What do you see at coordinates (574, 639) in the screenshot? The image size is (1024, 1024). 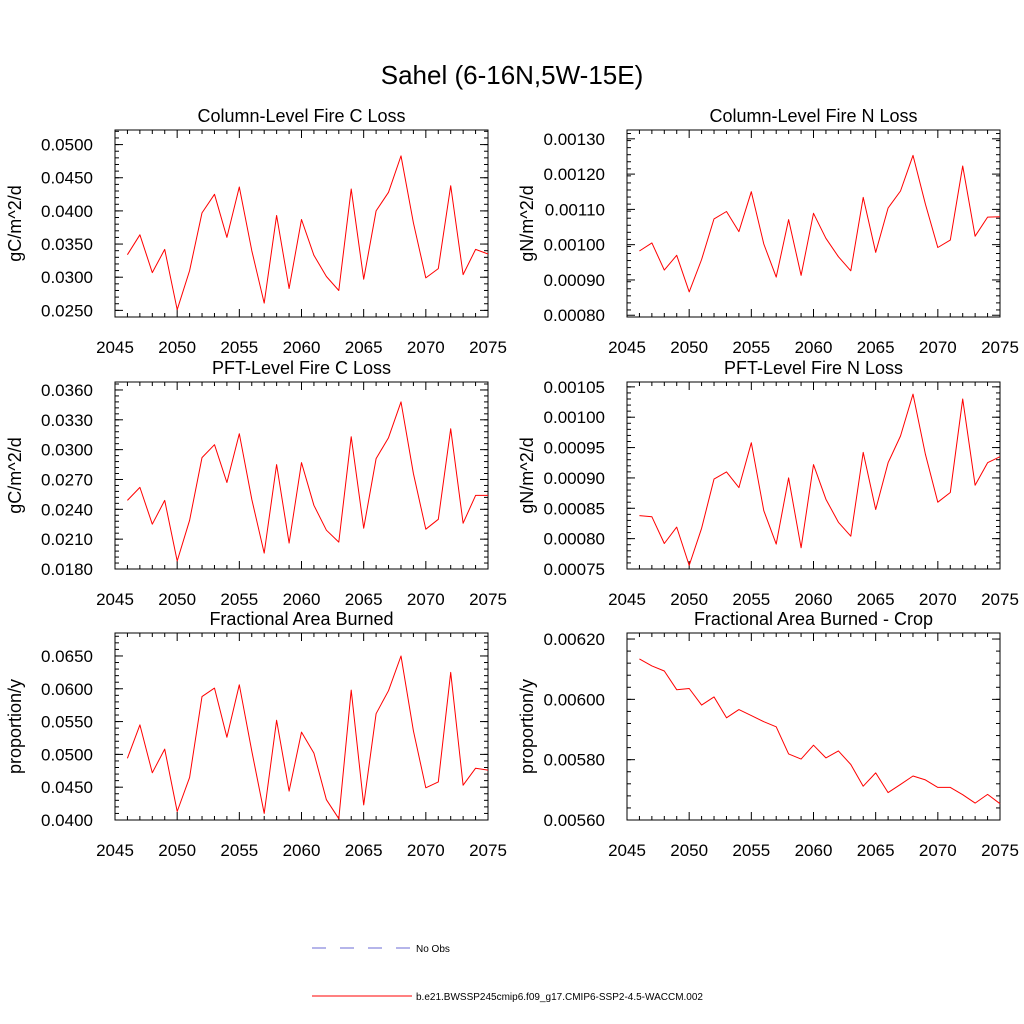 I see `y-tick-label: 0.00620` at bounding box center [574, 639].